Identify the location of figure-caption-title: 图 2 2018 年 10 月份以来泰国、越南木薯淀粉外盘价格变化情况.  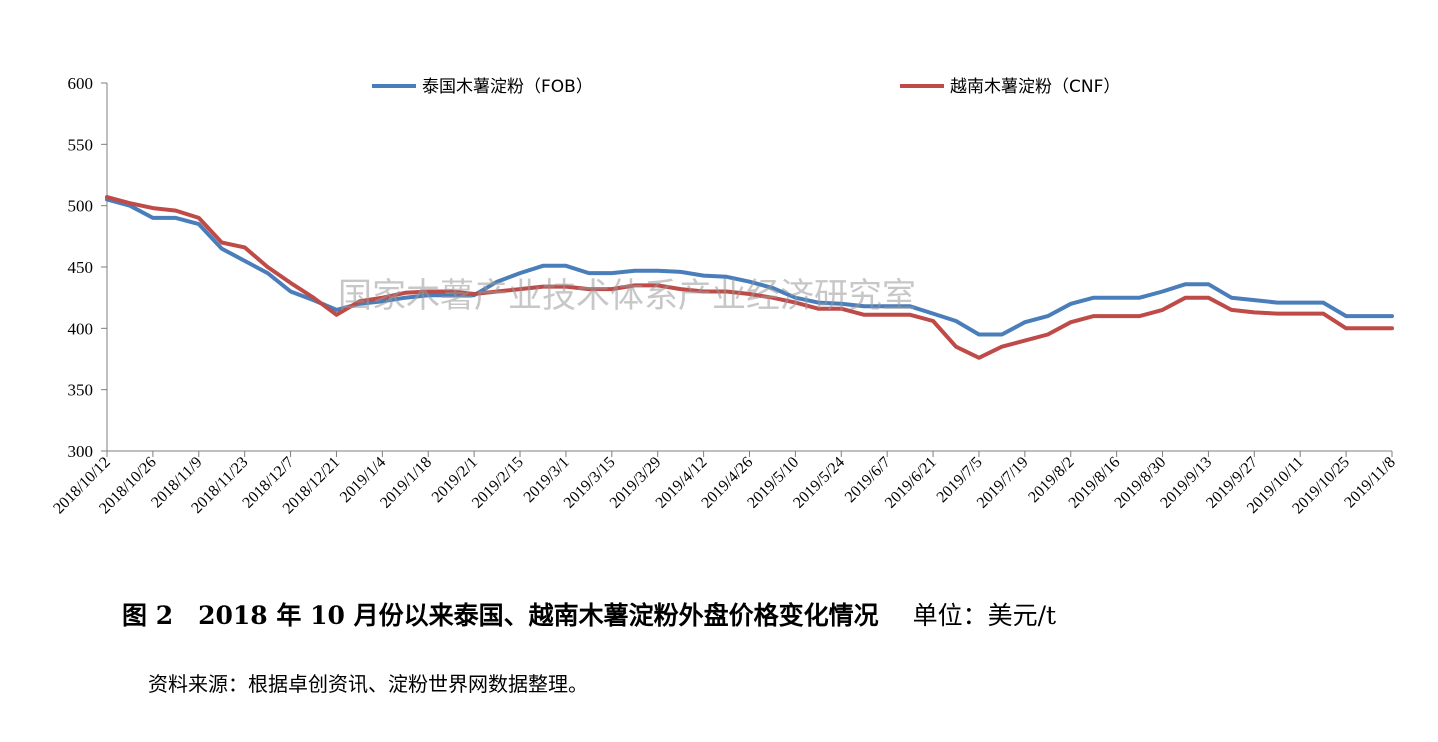
(500, 615).